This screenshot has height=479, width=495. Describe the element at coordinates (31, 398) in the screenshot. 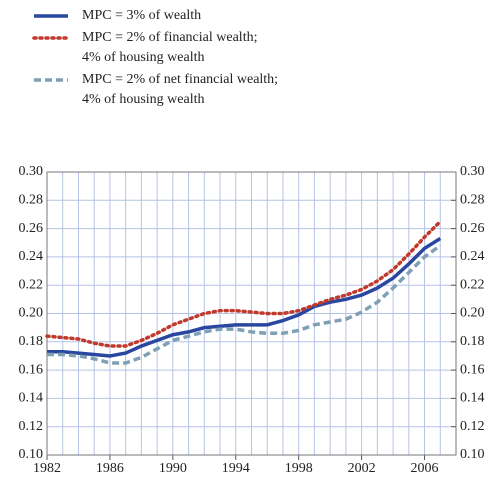

I see `y-tick-label: 0.14` at that location.